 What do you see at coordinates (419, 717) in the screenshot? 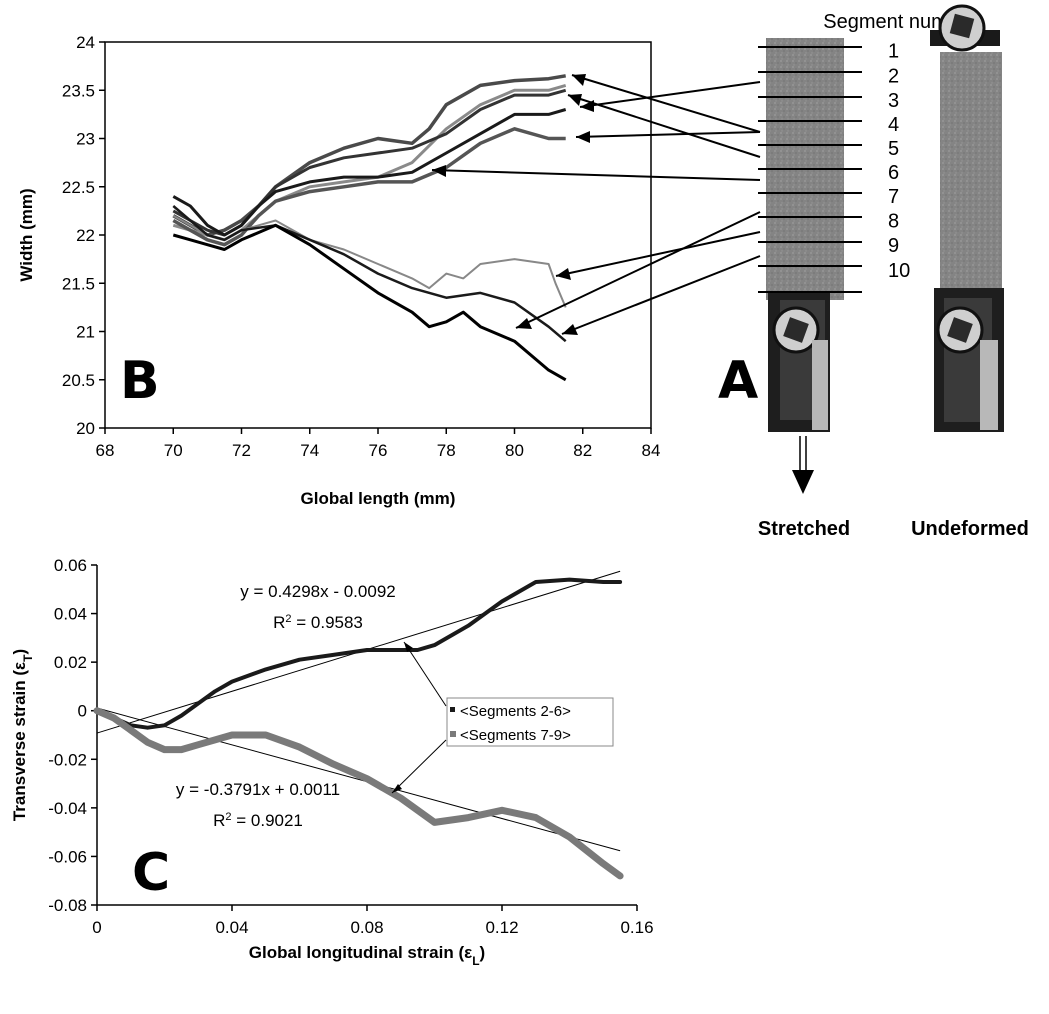
I see `legend-pointer-arrows` at bounding box center [419, 717].